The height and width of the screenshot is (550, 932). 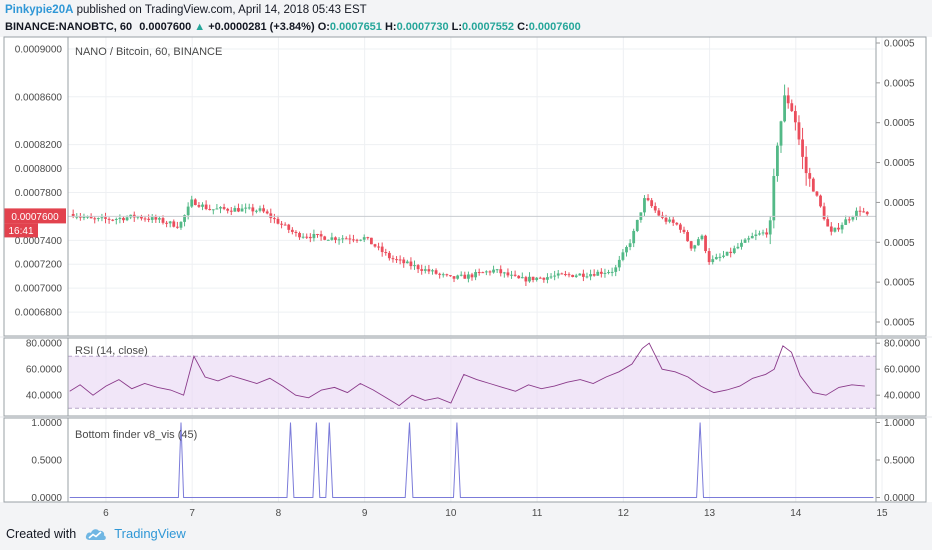 What do you see at coordinates (390, 27) in the screenshot?
I see `high-label: H:` at bounding box center [390, 27].